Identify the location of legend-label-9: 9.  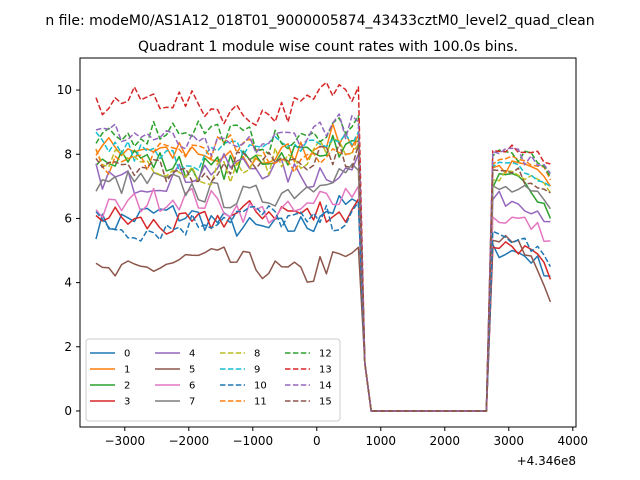
(257, 370).